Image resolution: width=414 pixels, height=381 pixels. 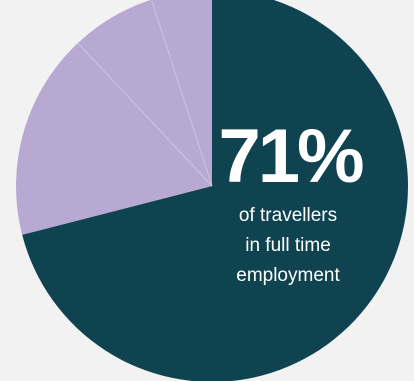 I want to click on caption-line-1: of travellers, so click(x=288, y=215).